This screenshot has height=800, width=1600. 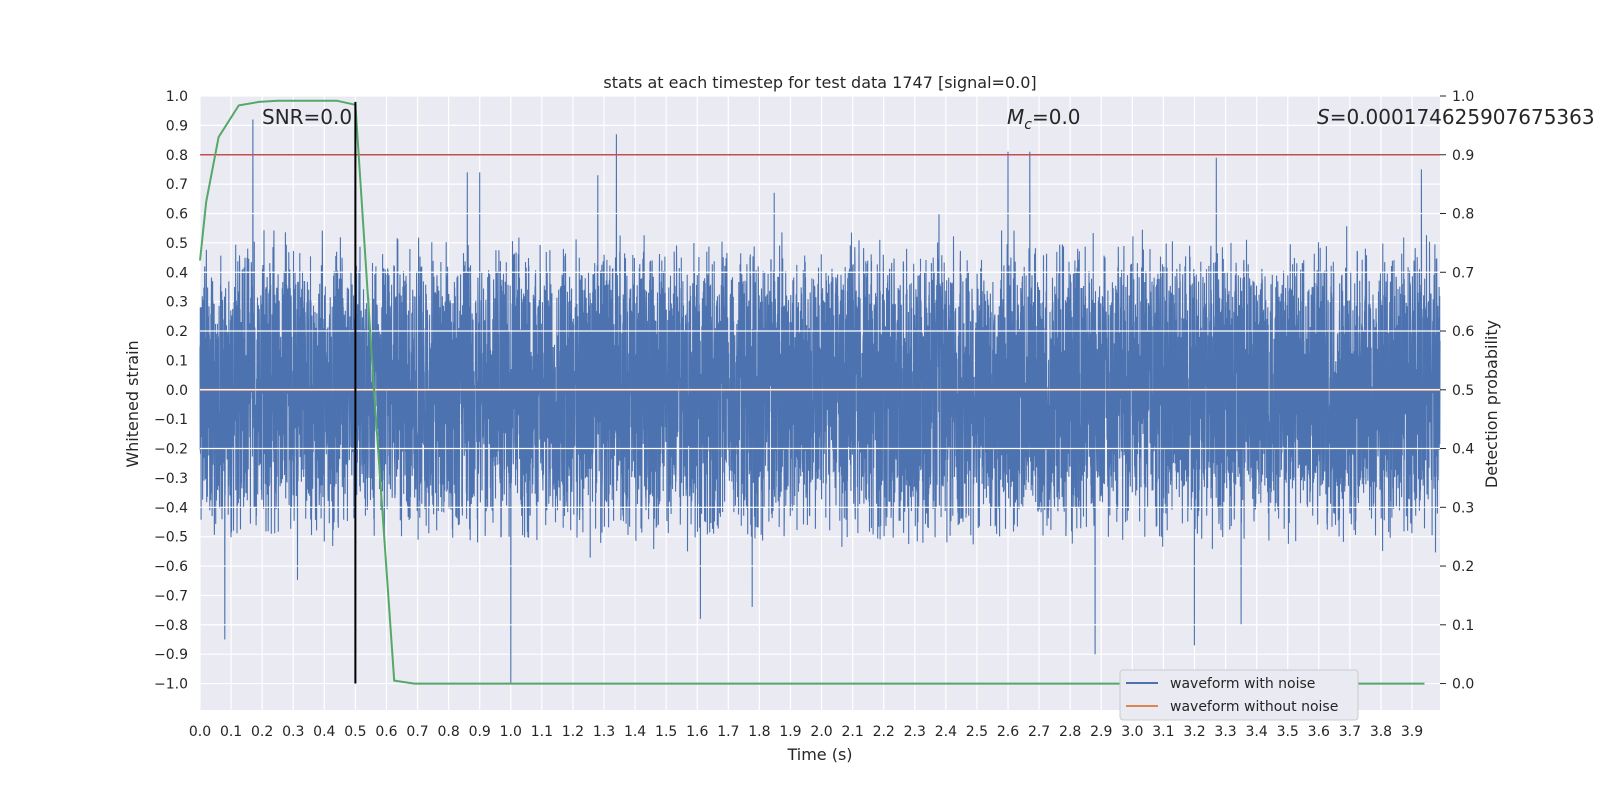 I want to click on x-tick-label: 1.6, so click(x=697, y=732).